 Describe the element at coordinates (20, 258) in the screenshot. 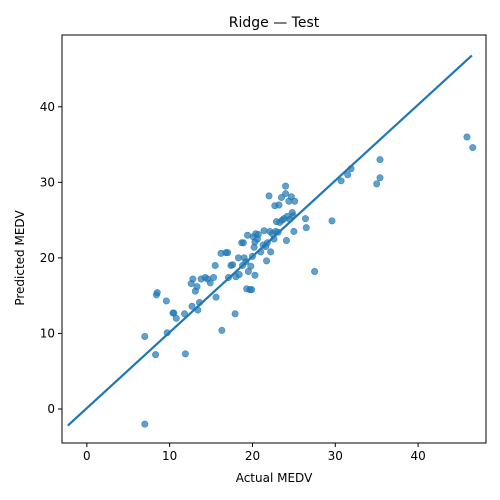

I see `y-axis-label: Predicted MEDV` at that location.